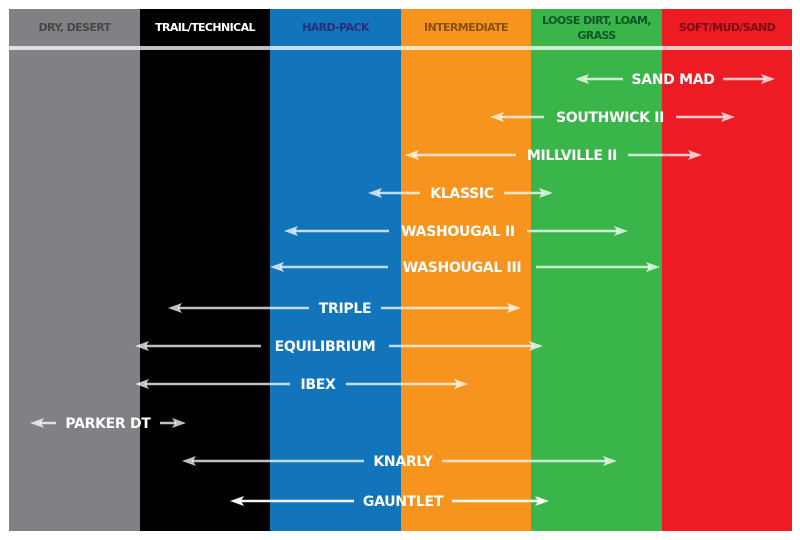 This screenshot has height=540, width=800. Describe the element at coordinates (74, 27) in the screenshot. I see `column-header: DRY, DESERT` at that location.